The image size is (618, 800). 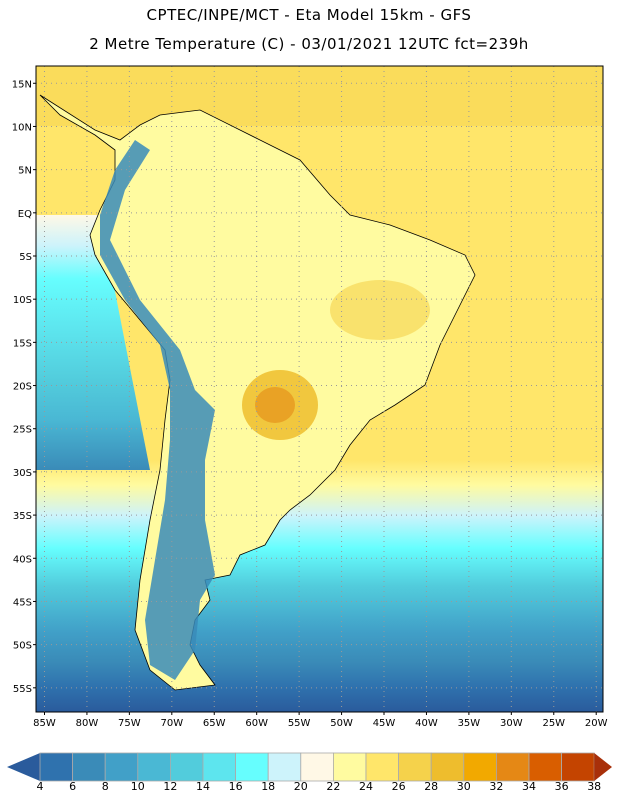 What do you see at coordinates (366, 786) in the screenshot?
I see `colorbar-label: 24` at bounding box center [366, 786].